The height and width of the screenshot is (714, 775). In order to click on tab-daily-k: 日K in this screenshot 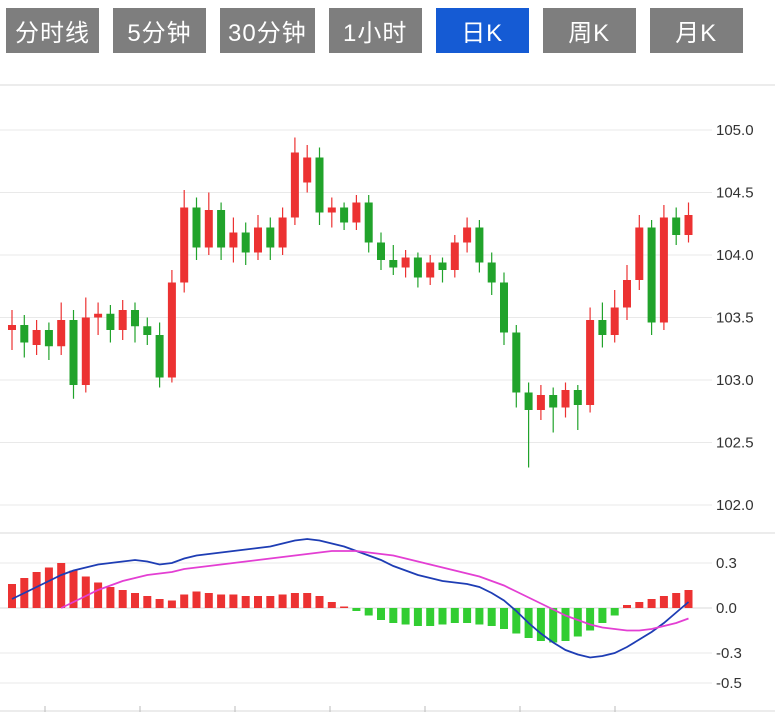, I will do `click(482, 30)`.